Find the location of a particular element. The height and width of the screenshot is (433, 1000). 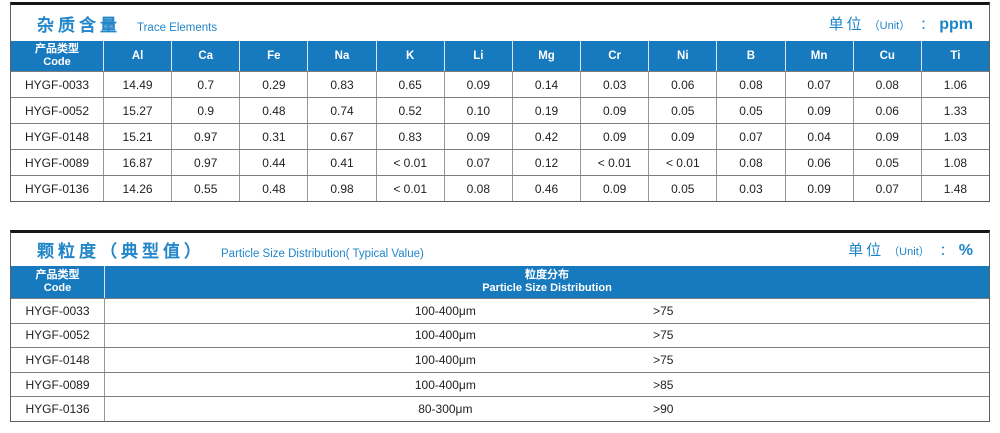

particle-size-range: 80-300μm is located at coordinates (445, 409).